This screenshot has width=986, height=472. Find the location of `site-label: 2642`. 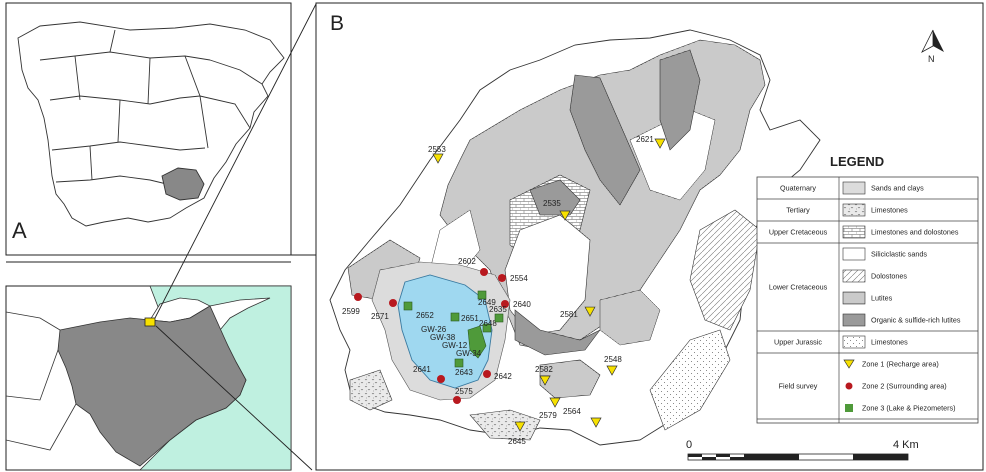

site-label: 2642 is located at coordinates (503, 376).